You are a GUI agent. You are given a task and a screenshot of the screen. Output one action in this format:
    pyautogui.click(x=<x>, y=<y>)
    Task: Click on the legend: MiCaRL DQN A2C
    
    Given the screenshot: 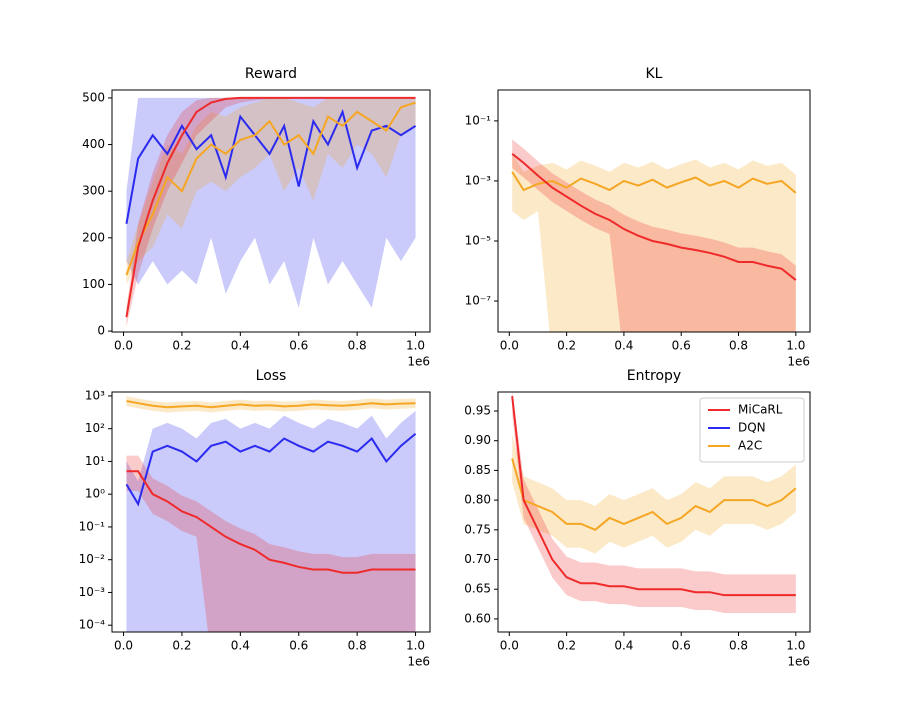 What is the action you would take?
    pyautogui.click(x=752, y=430)
    